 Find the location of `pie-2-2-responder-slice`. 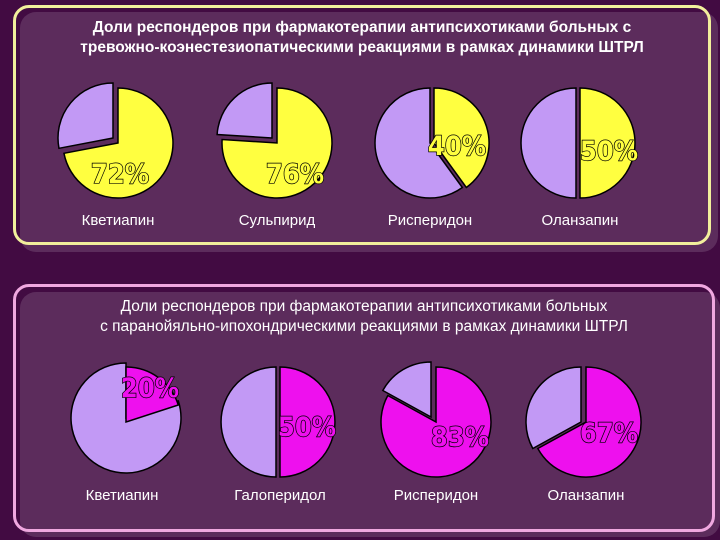

pie-2-2-responder-slice is located at coordinates (307, 422).